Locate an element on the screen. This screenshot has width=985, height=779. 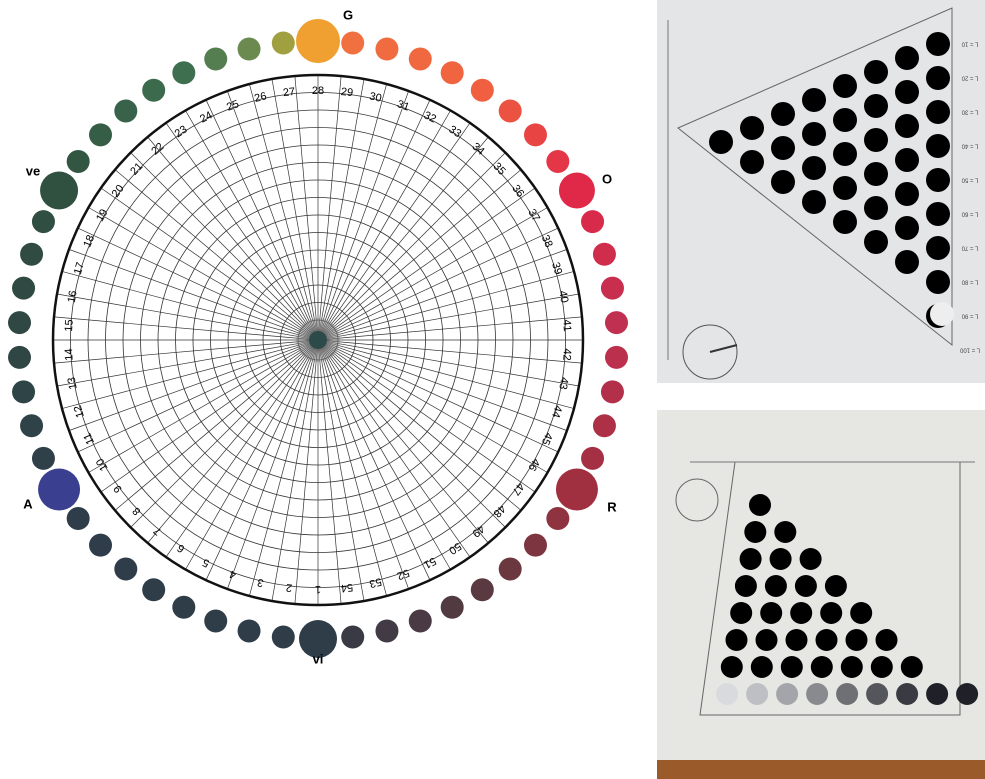
hue-label: vi is located at coordinates (318, 658).